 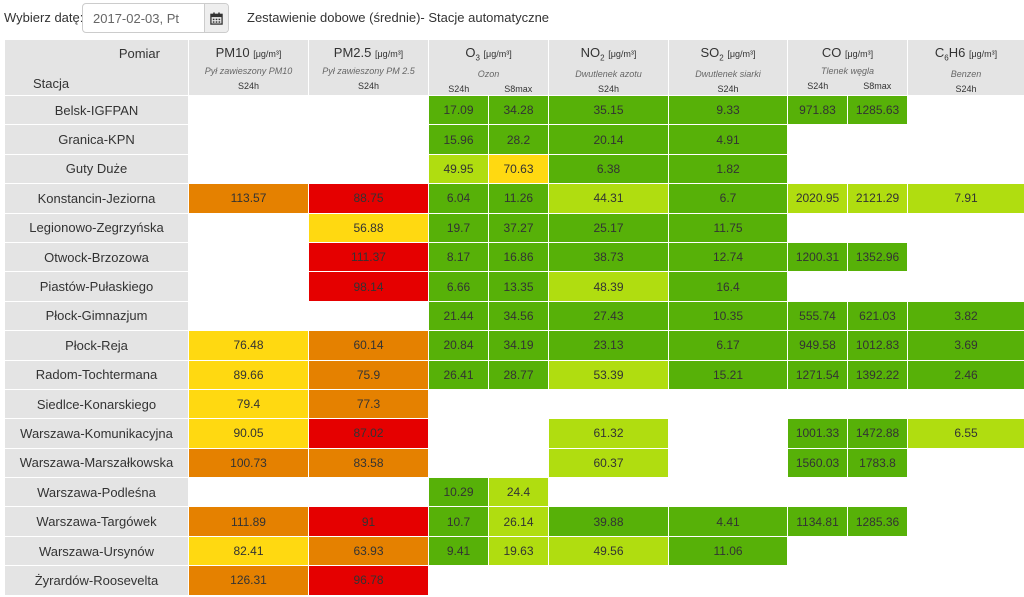 I want to click on pollutant-description: Pył zawieszony PM 2.5, so click(x=368, y=71).